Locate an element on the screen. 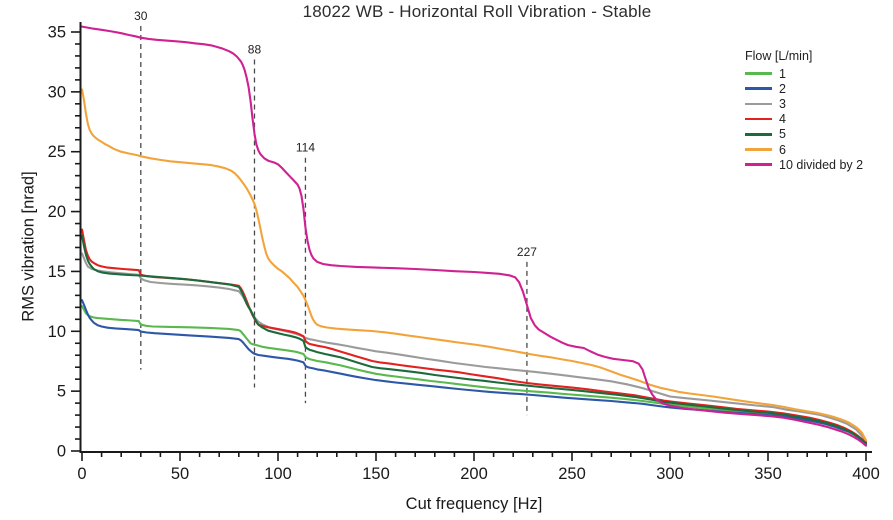  y-tick-label: 25 is located at coordinates (57, 152).